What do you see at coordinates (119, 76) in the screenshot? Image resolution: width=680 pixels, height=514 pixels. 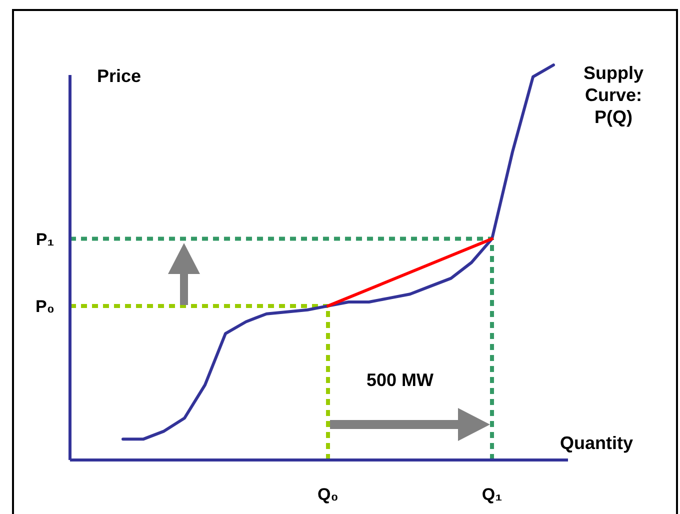 I see `y-axis-title: Price` at bounding box center [119, 76].